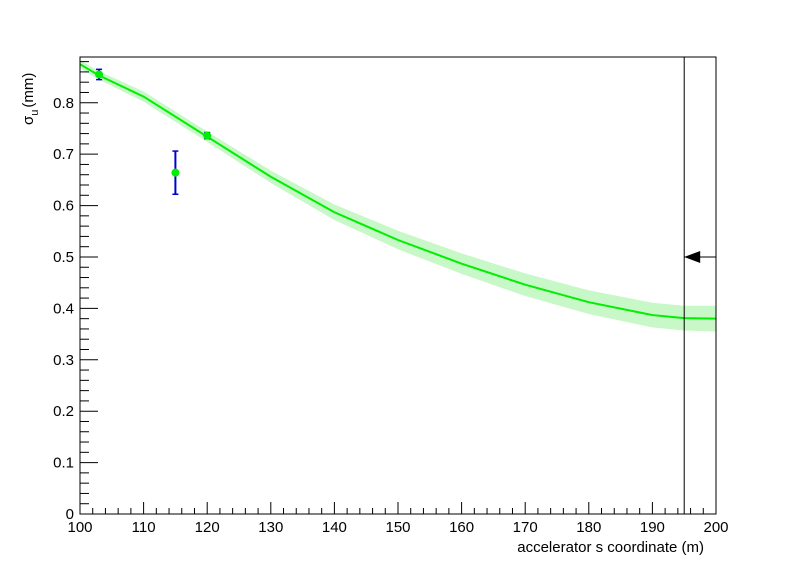 Image resolution: width=796 pixels, height=577 pixels. I want to click on y-axis-label: σu (mm), so click(30, 99).